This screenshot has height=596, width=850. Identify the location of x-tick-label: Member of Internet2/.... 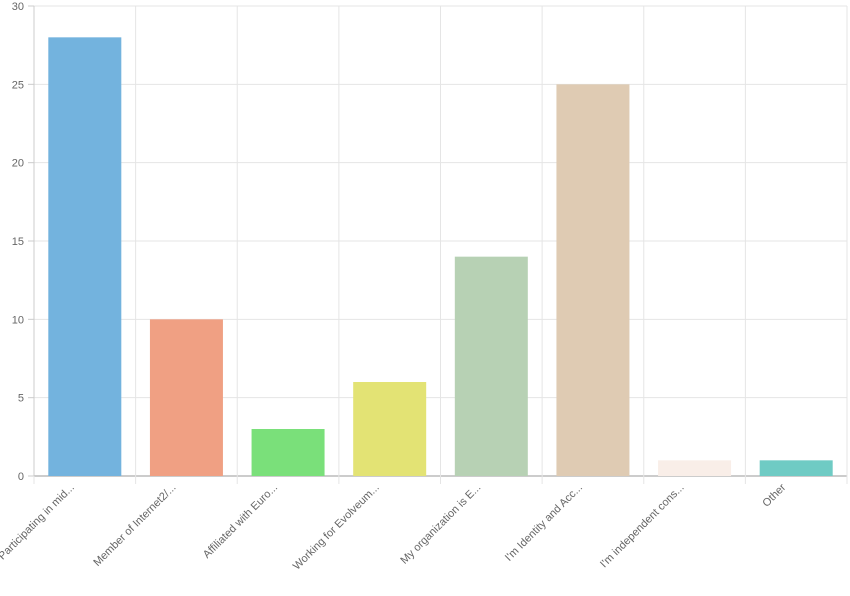
(134, 525).